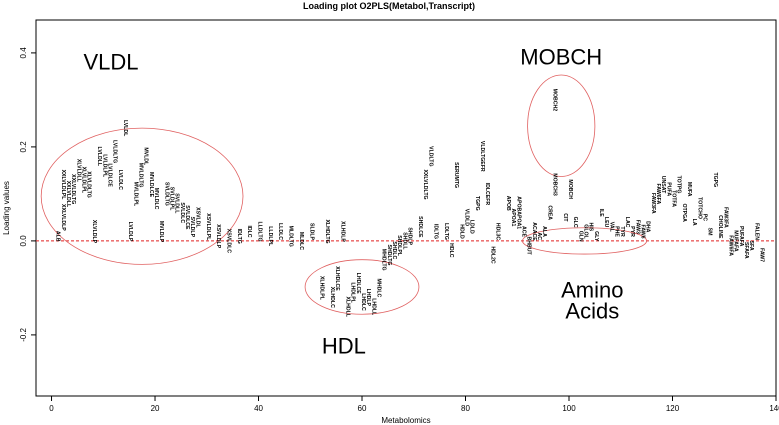  I want to click on point-label: FAW3, so click(637, 227).